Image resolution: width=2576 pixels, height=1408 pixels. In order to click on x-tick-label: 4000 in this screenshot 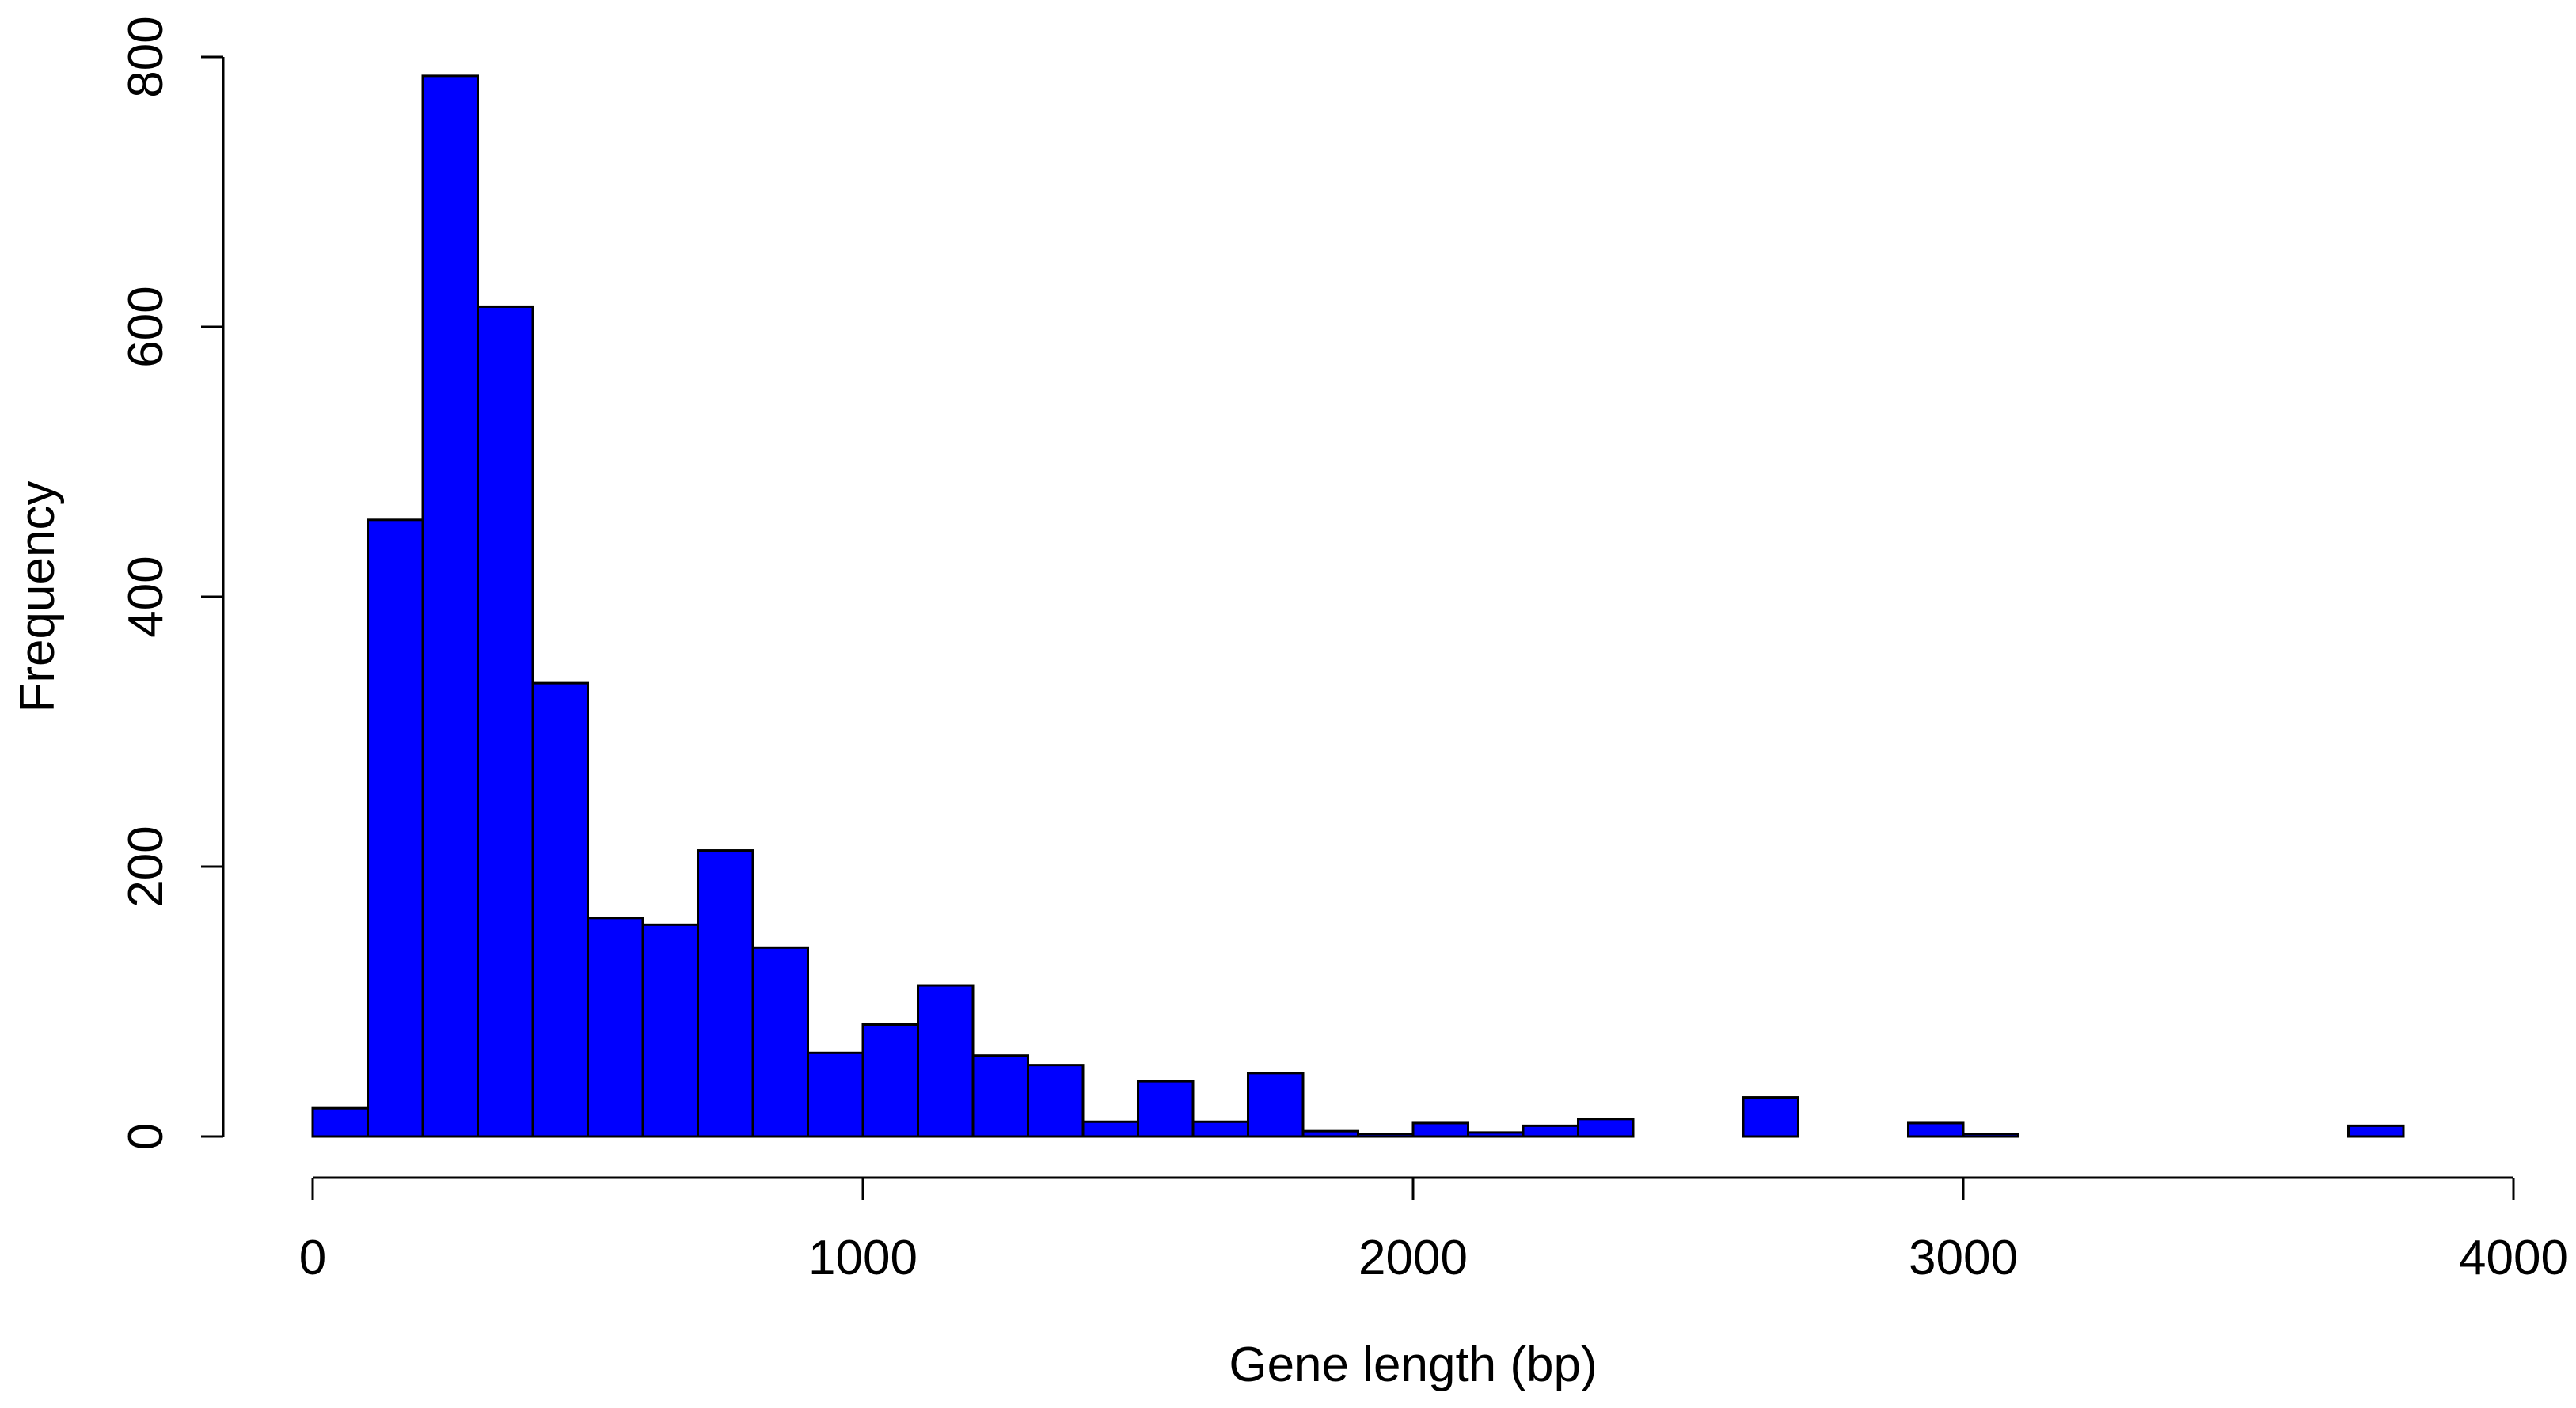, I will do `click(2513, 1258)`.